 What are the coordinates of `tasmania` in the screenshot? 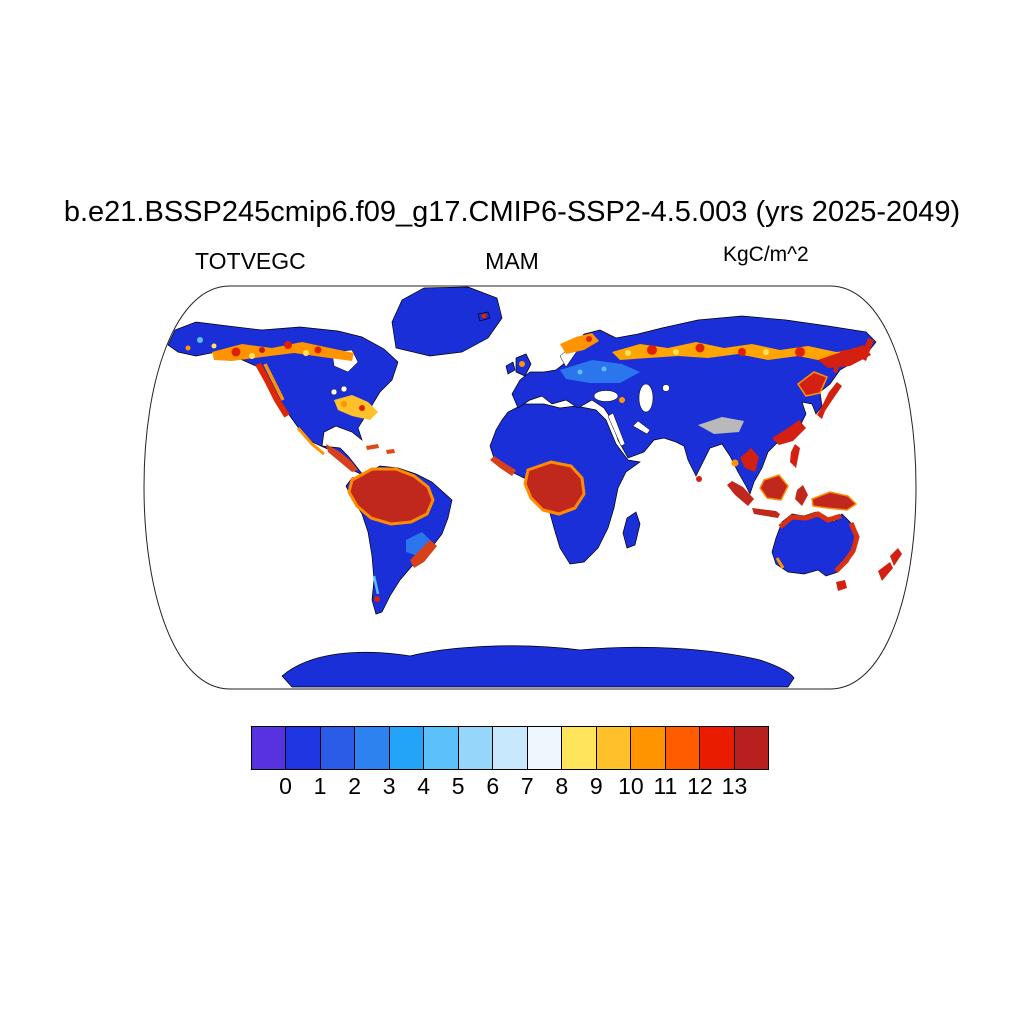 It's located at (841, 585).